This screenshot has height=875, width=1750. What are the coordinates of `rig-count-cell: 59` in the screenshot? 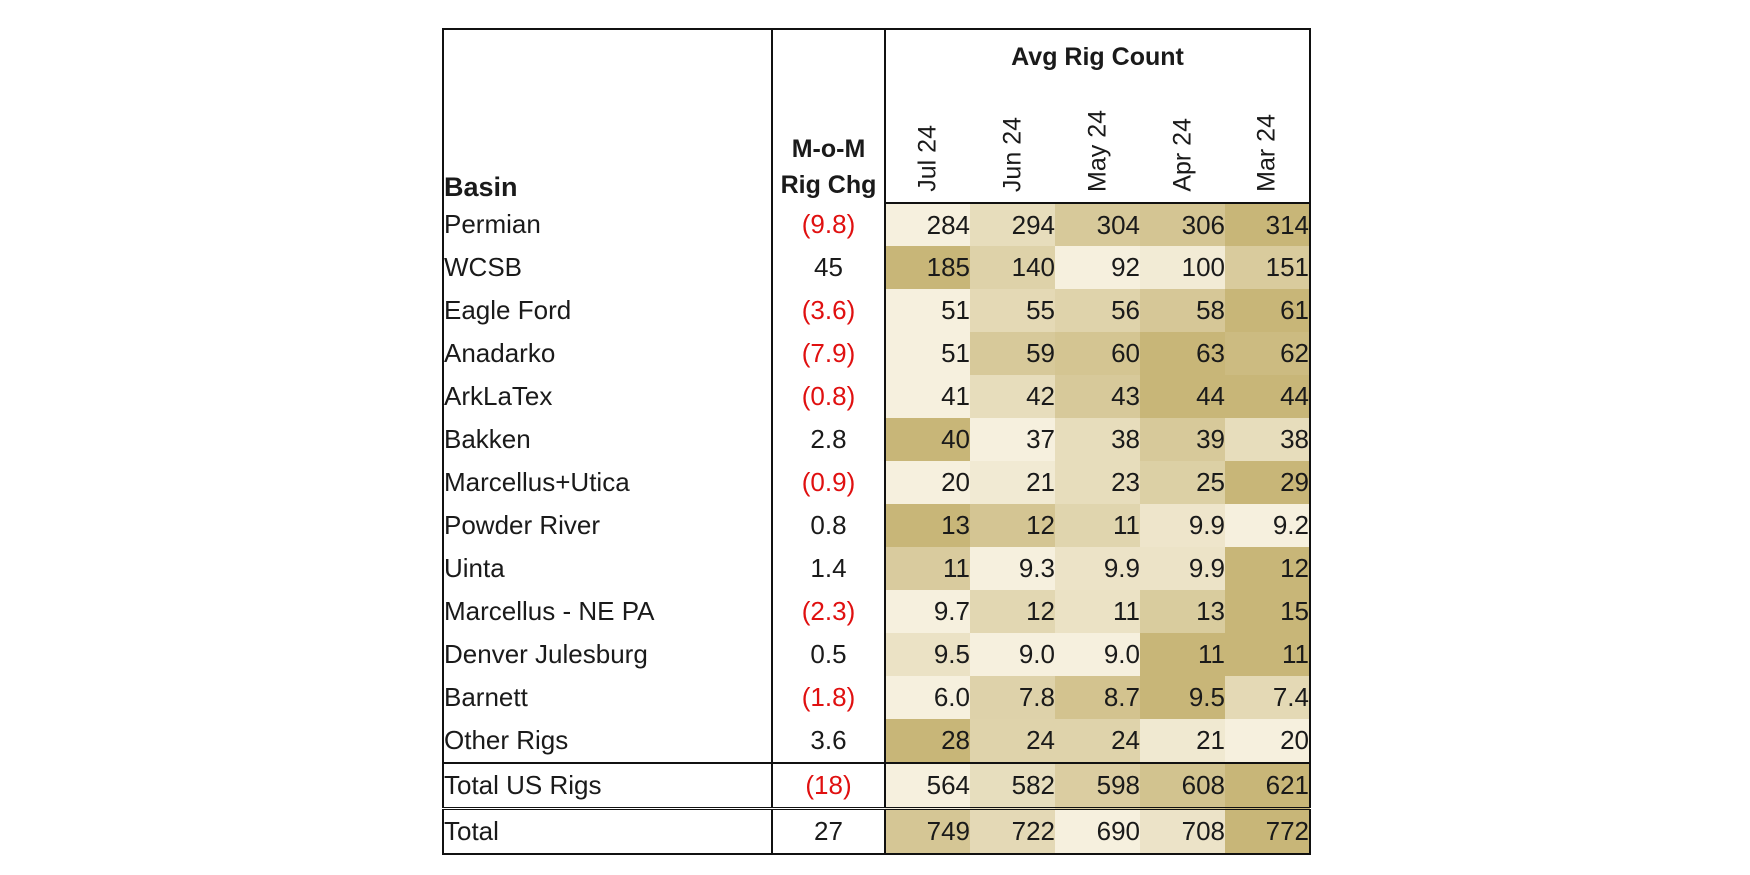 It's located at (1012, 353).